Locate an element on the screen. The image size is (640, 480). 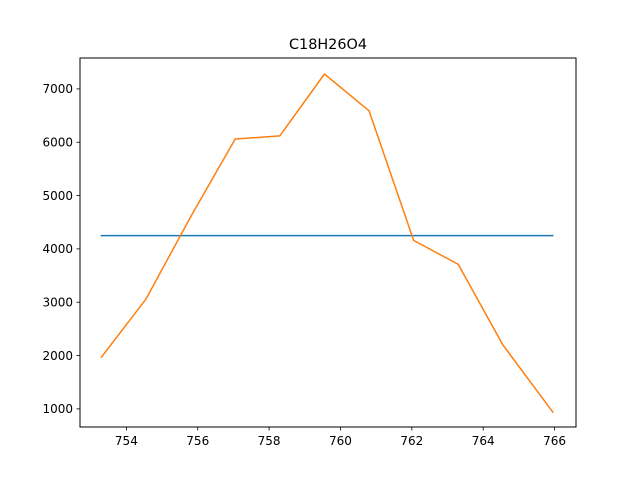
y-tick-label: 2000 is located at coordinates (57, 356).